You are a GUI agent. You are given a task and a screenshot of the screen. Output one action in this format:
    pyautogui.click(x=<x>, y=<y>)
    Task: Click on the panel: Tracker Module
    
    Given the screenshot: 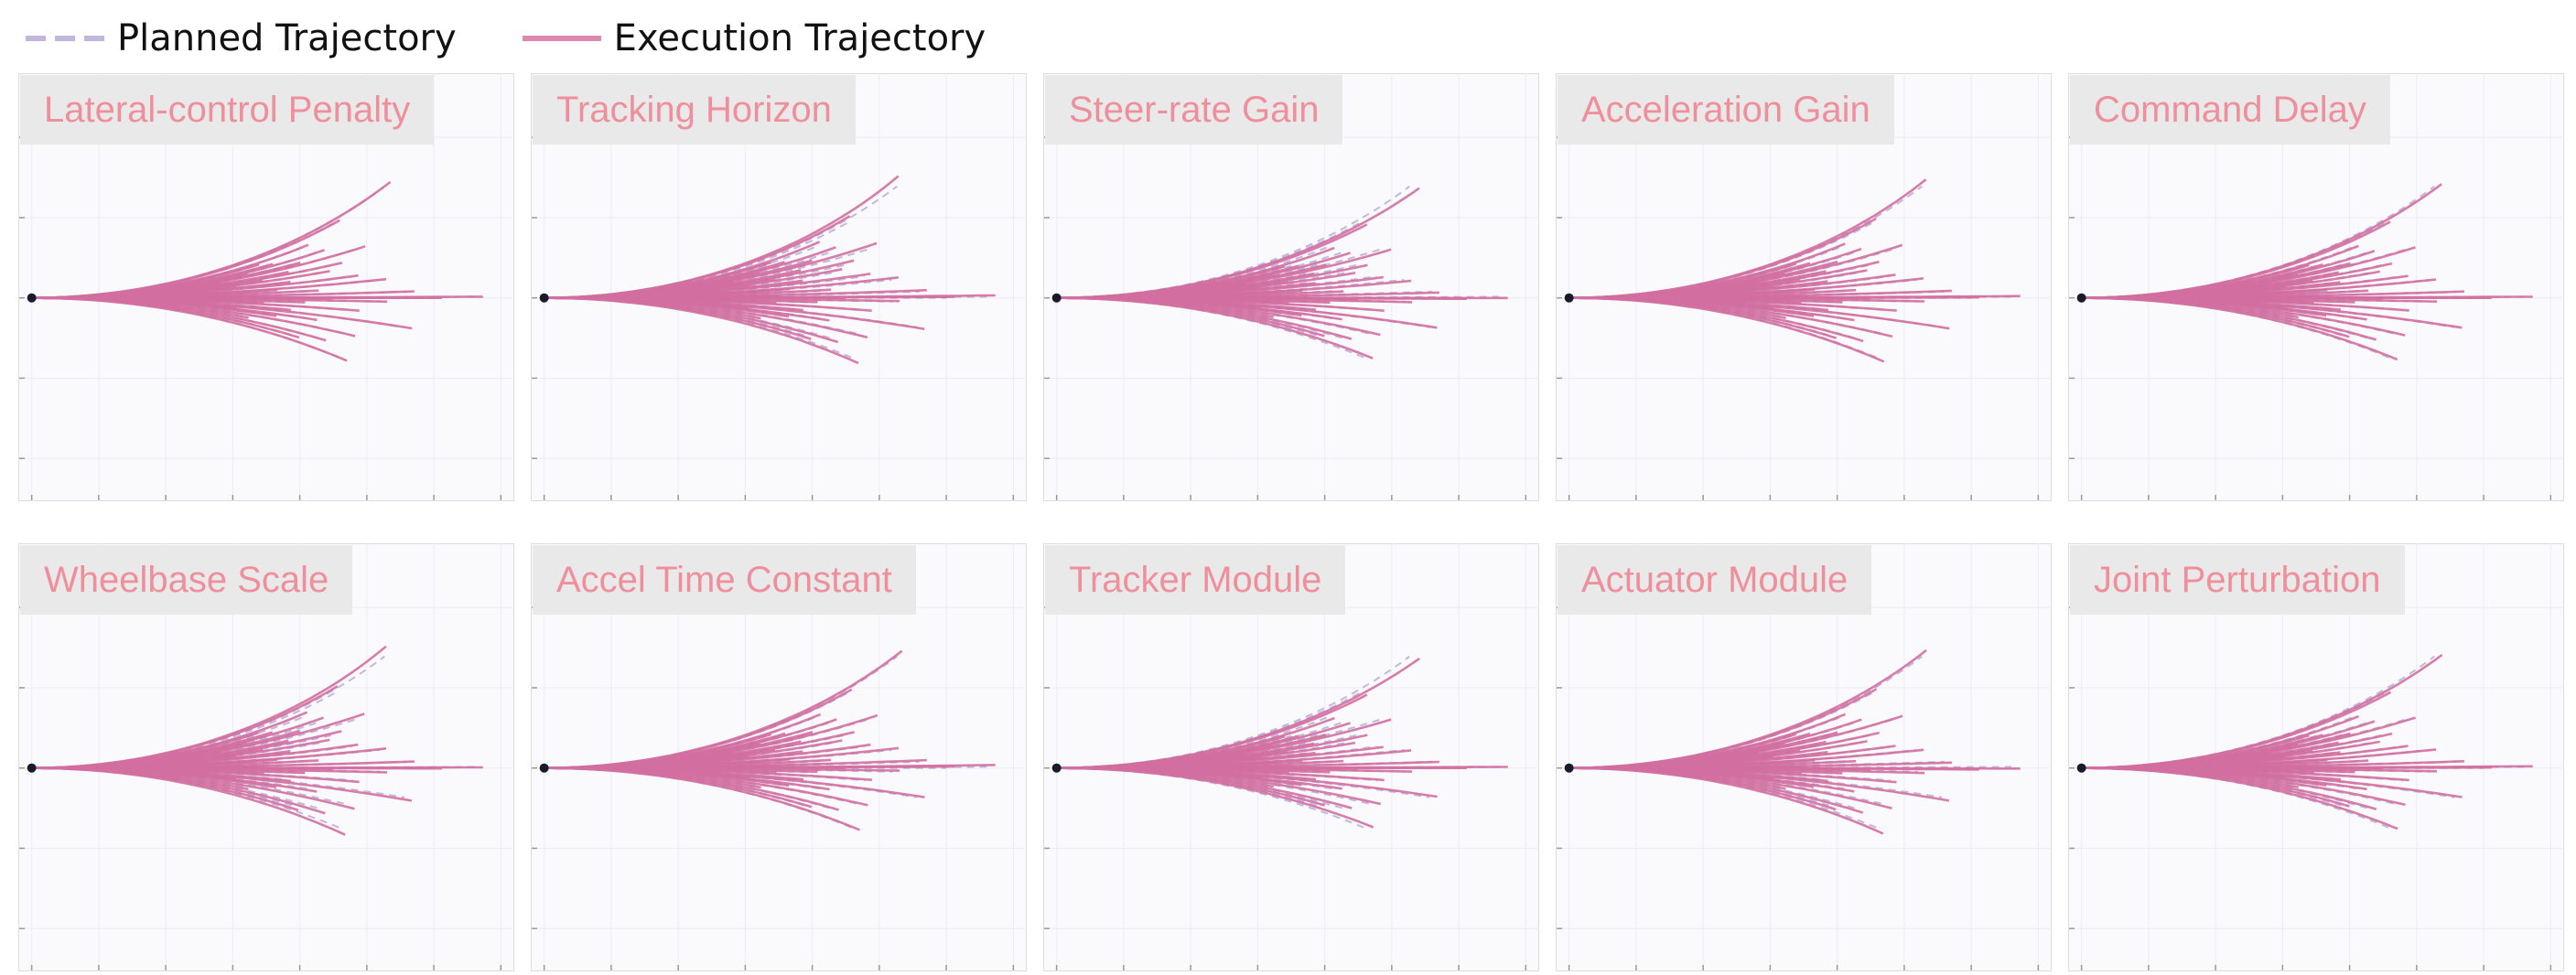 What is the action you would take?
    pyautogui.click(x=1291, y=757)
    